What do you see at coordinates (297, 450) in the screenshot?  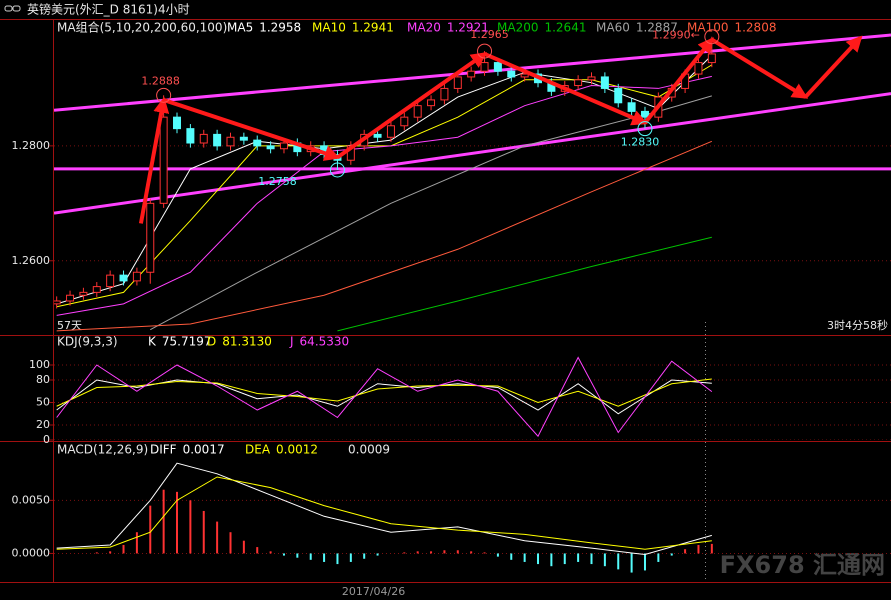 I see `legend-value: 0.0012` at bounding box center [297, 450].